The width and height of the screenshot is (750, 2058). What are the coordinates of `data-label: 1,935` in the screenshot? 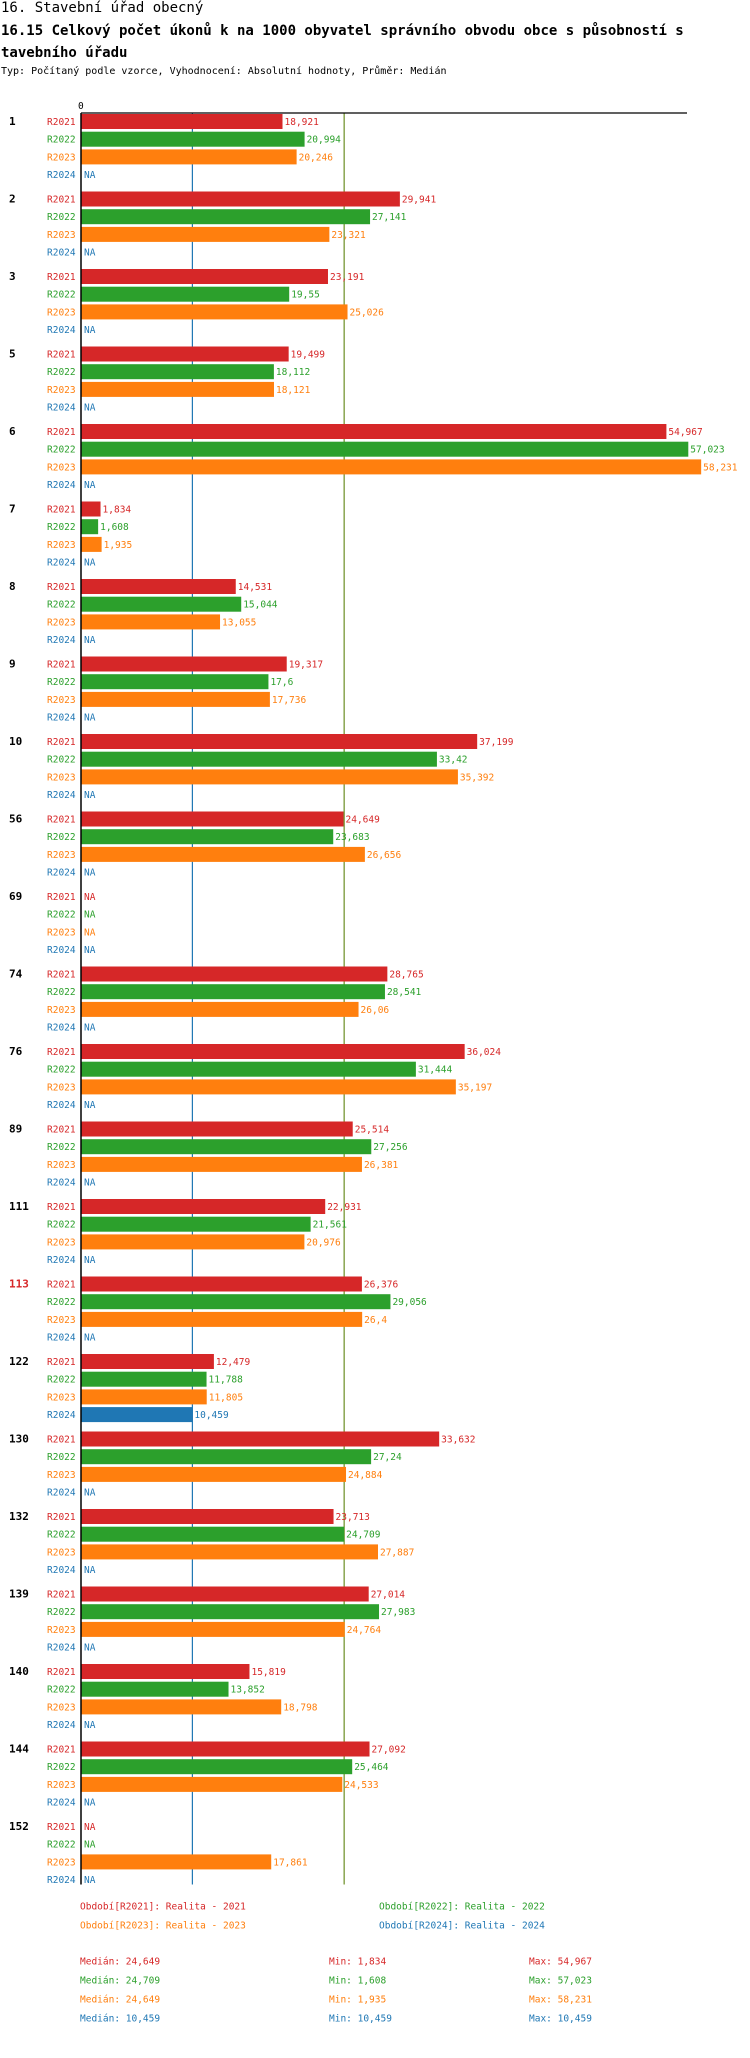 It's located at (118, 545).